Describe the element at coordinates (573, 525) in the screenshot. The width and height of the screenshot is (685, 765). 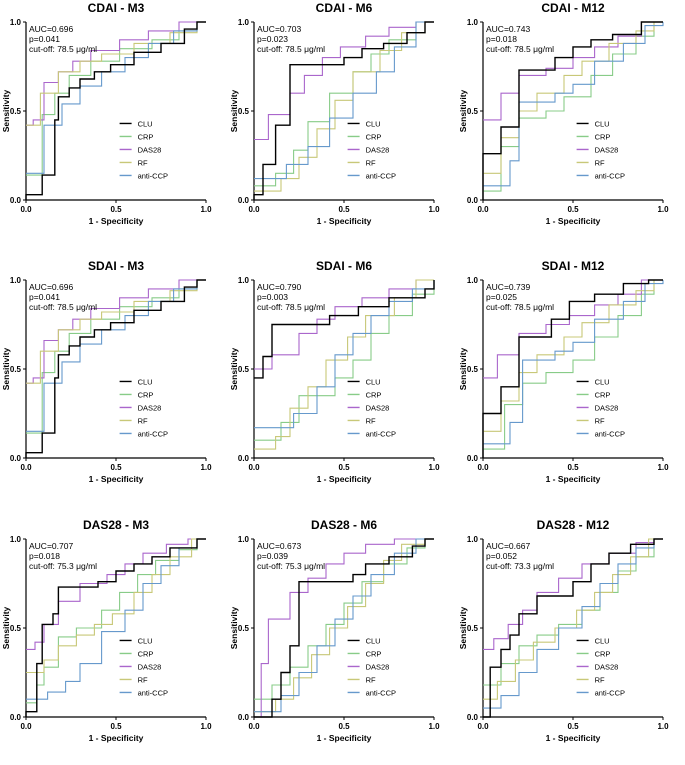
I see `chart-title: DAS28 - M12` at that location.